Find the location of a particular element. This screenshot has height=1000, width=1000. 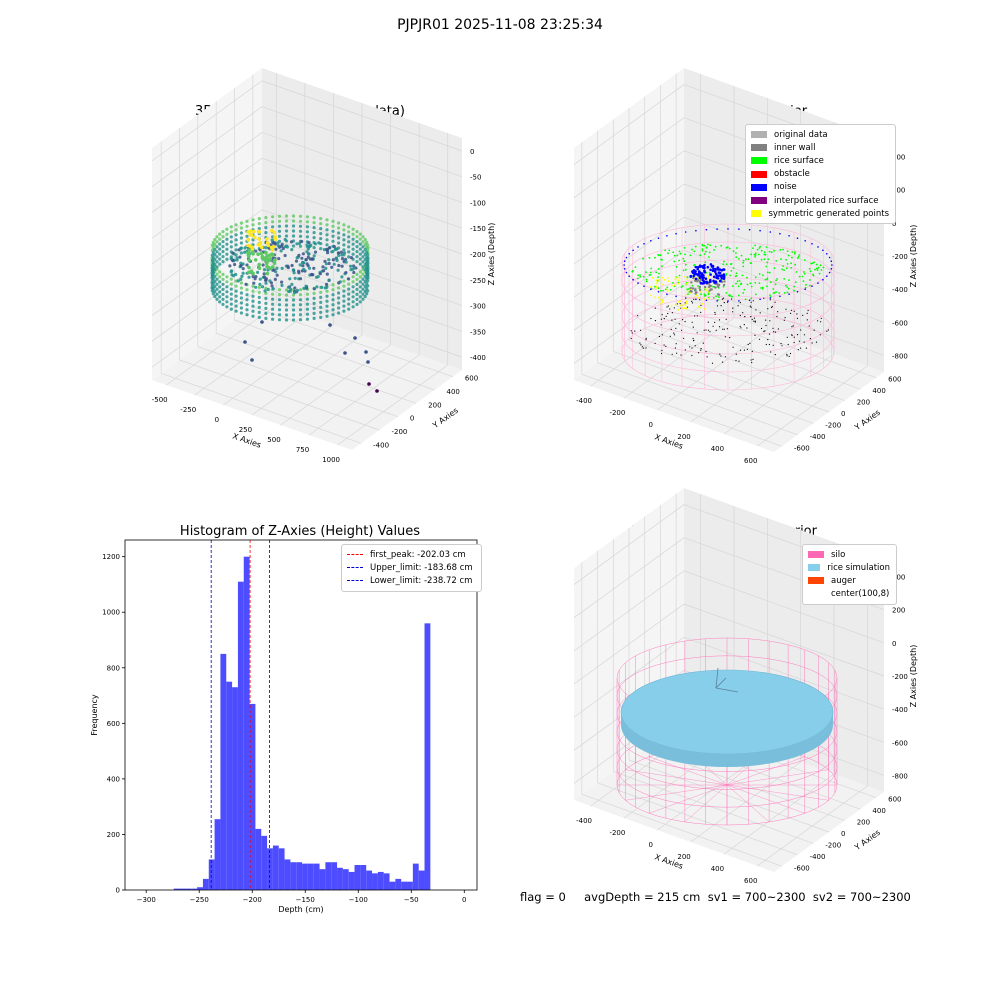

p1-z-tick: -100 is located at coordinates (478, 203).